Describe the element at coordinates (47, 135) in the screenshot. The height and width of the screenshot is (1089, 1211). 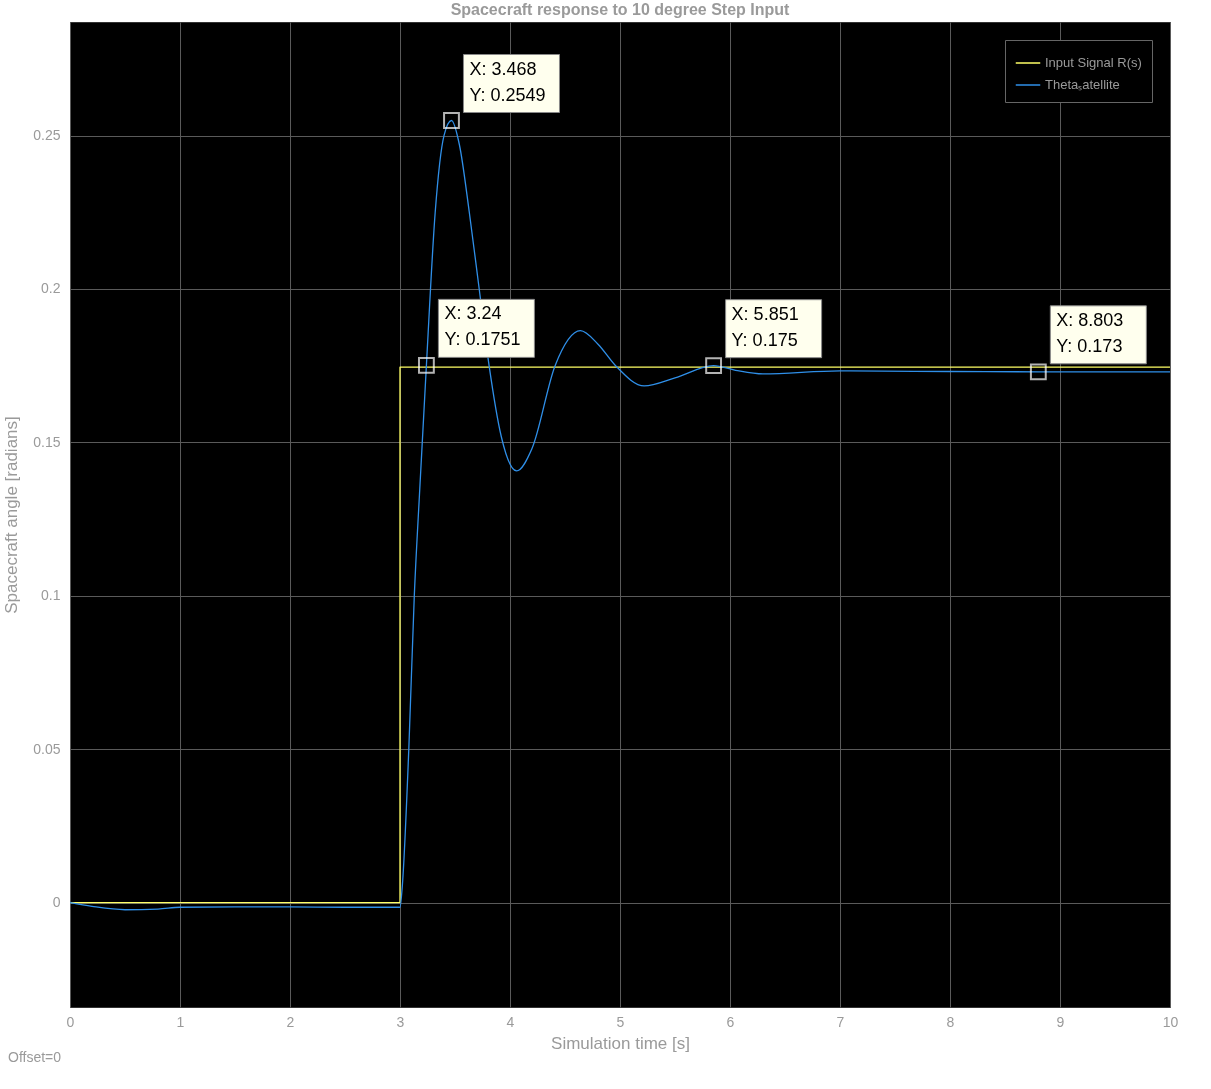
I see `y-tick-label: 0.25` at that location.